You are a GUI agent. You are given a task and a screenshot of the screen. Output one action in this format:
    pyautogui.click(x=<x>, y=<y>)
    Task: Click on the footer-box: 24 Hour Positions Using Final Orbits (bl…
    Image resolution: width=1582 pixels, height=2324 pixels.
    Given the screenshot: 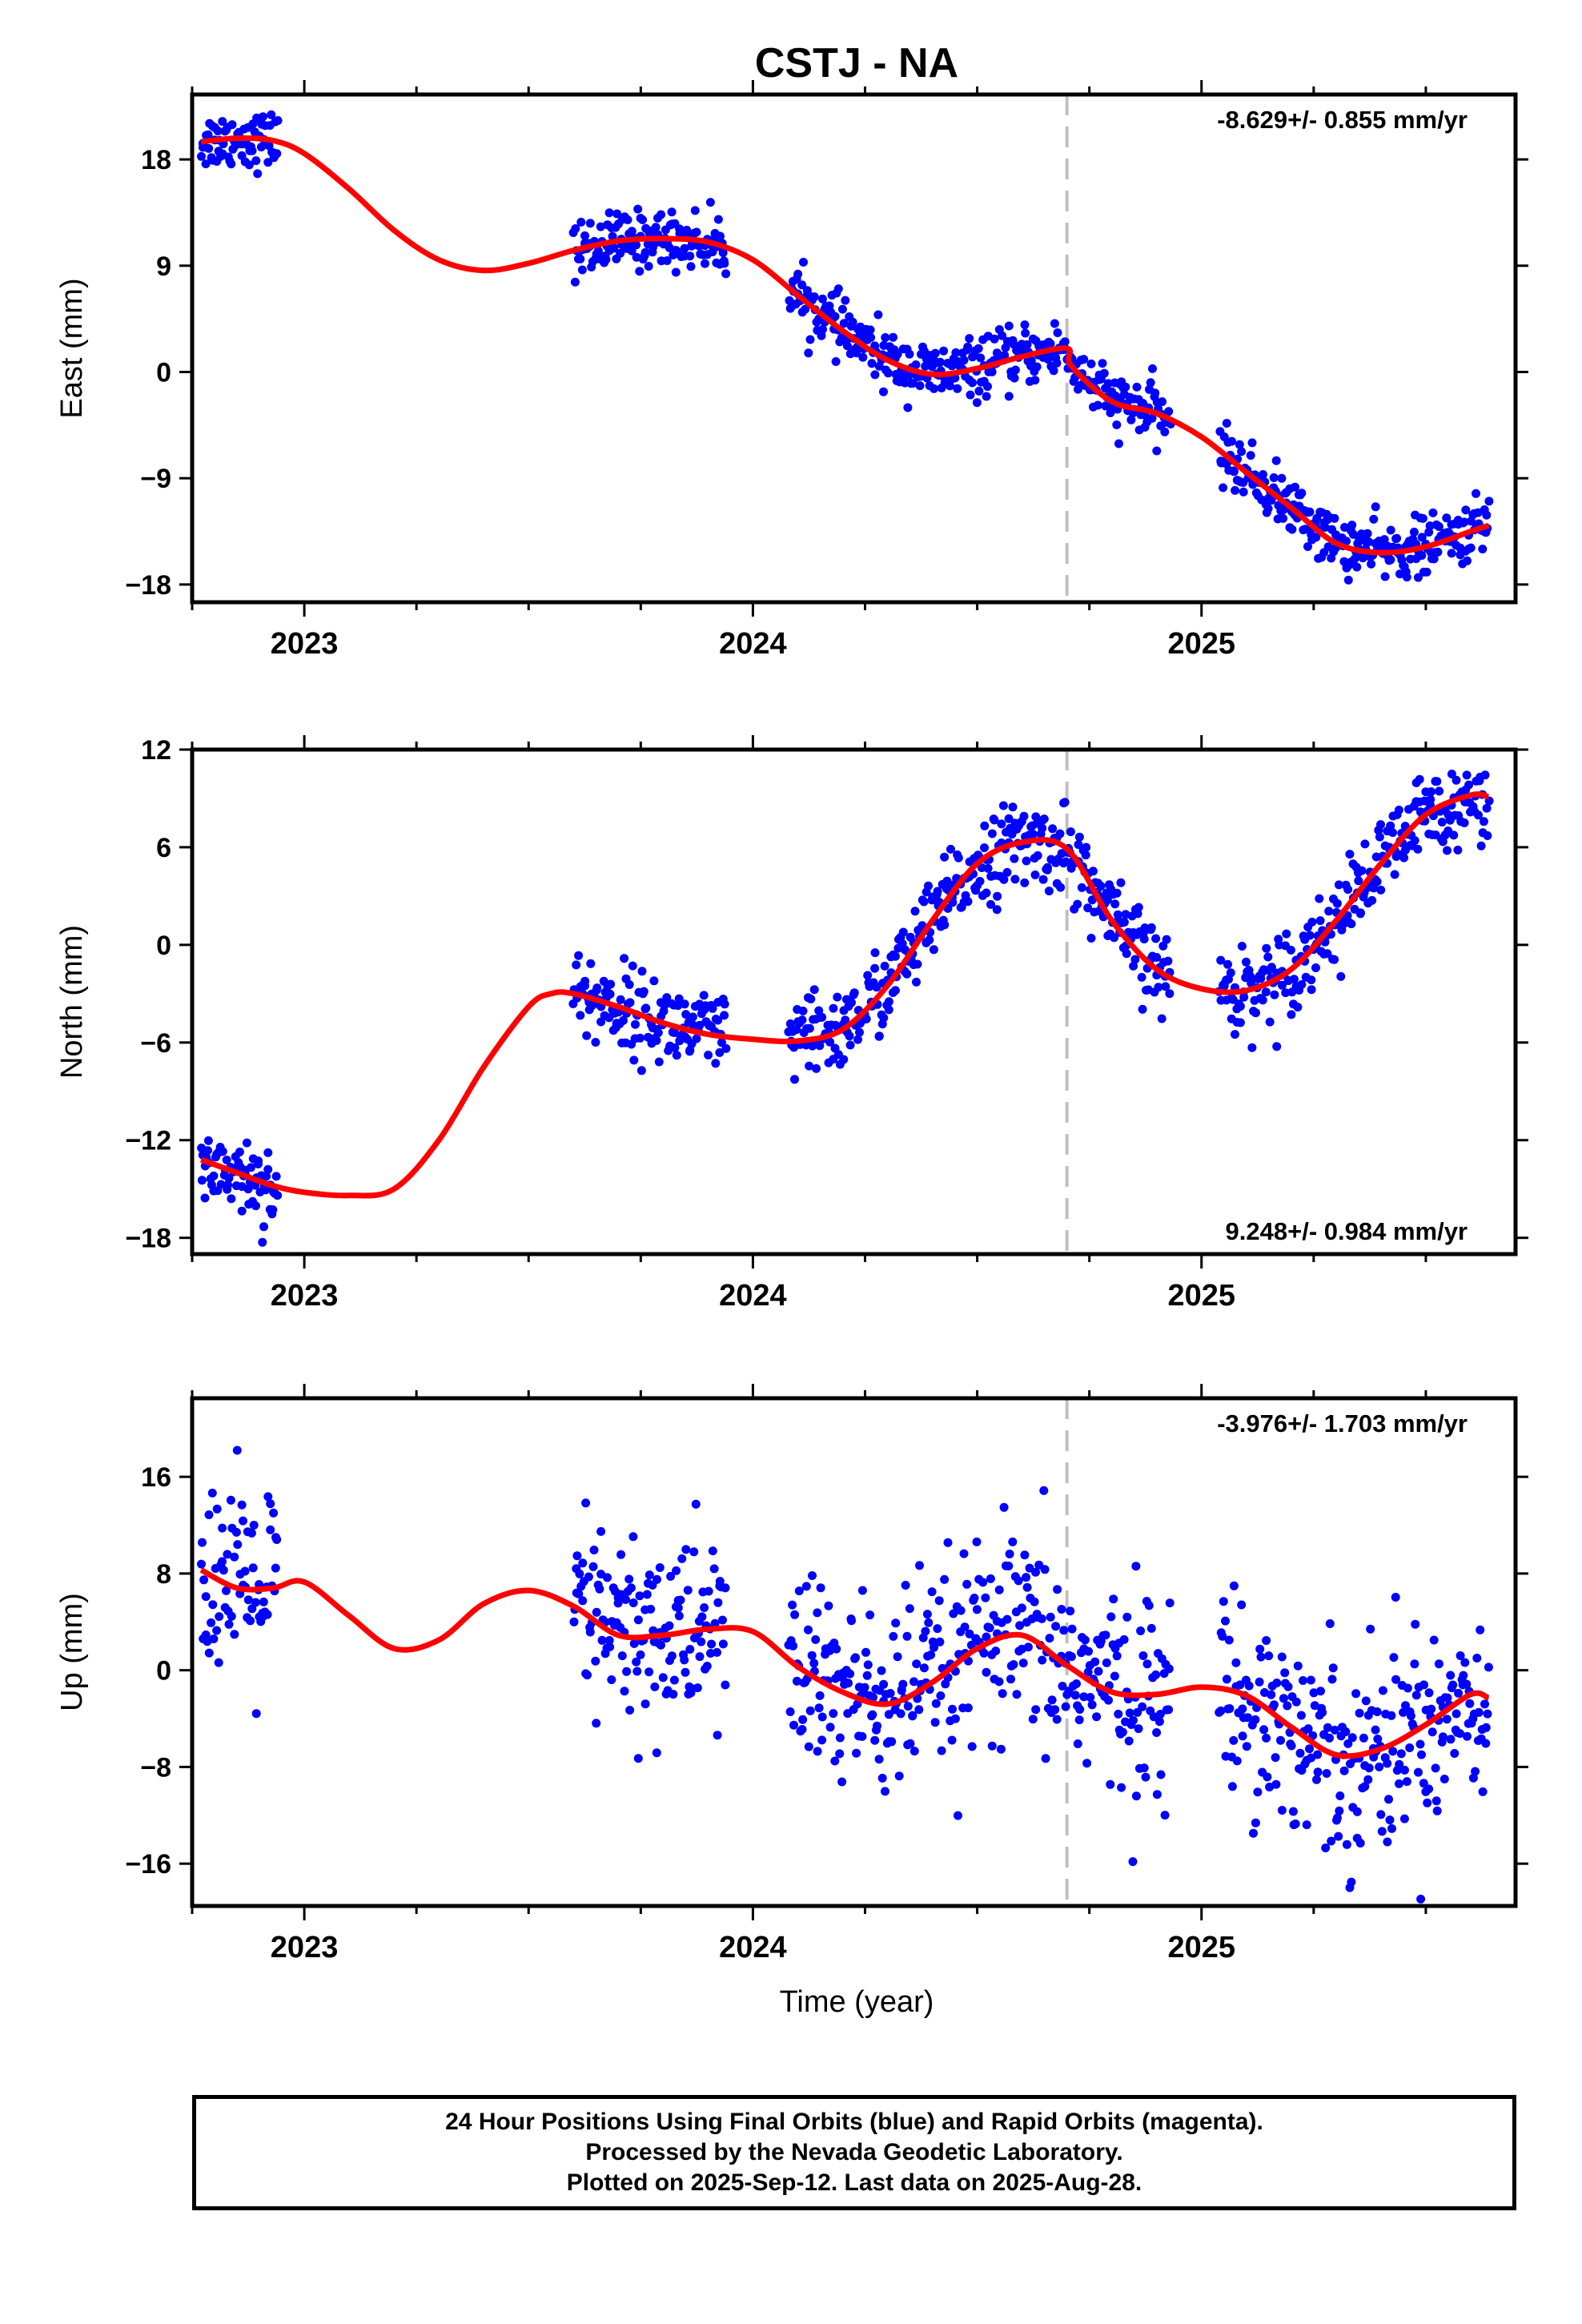 What is the action you would take?
    pyautogui.click(x=854, y=2152)
    